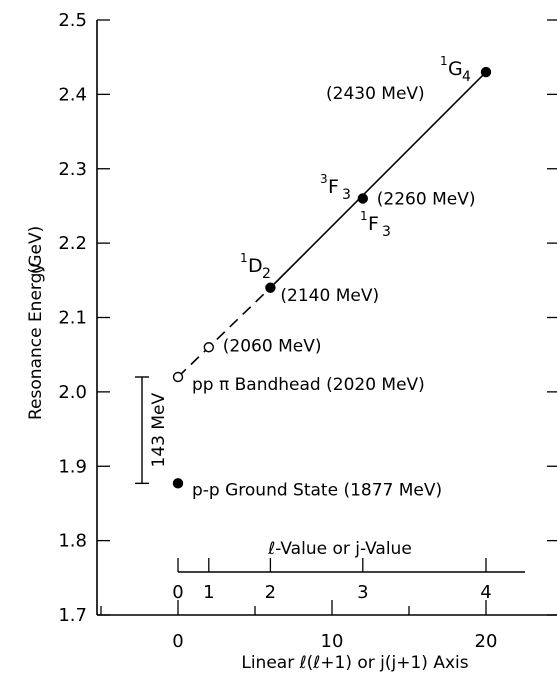 The width and height of the screenshot is (557, 689). What do you see at coordinates (378, 180) in the screenshot?
I see `solid-trend-line` at bounding box center [378, 180].